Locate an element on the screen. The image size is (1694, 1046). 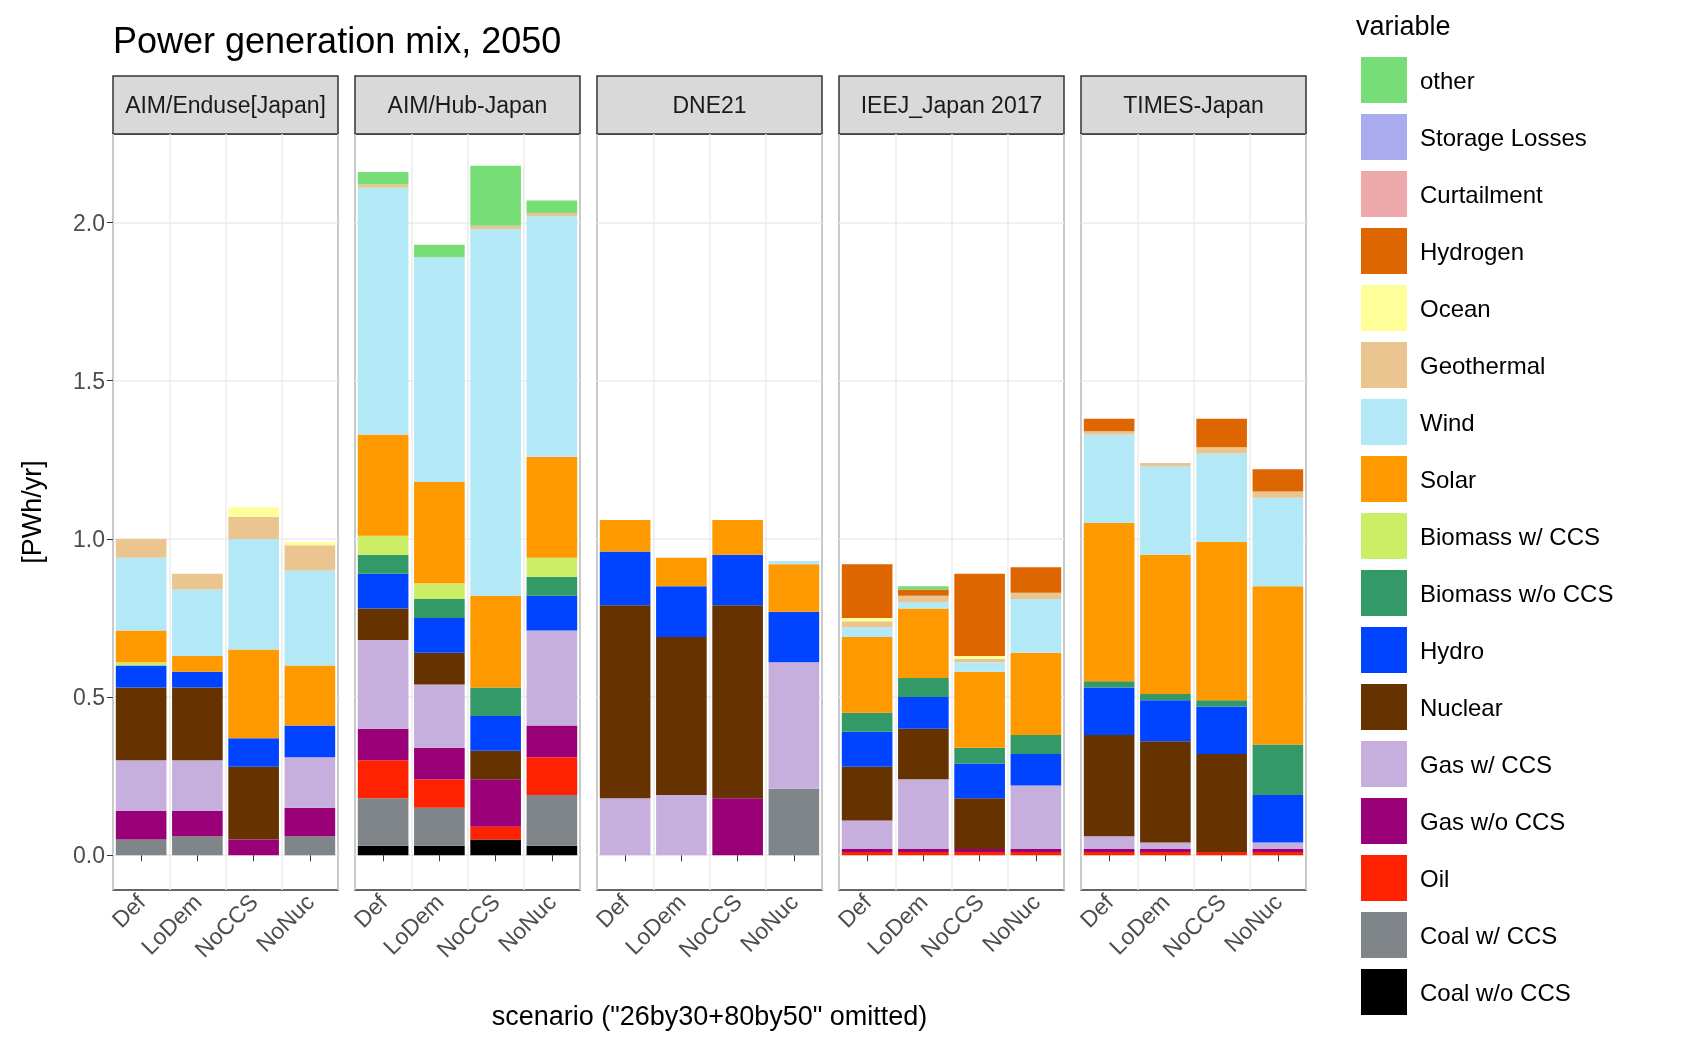
legend-label: Ocean is located at coordinates (1455, 308).